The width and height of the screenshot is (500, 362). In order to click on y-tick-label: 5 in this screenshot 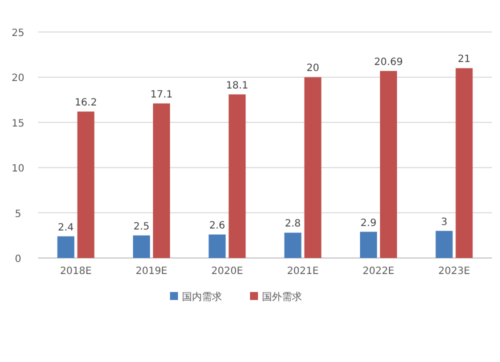, I will do `click(18, 214)`.